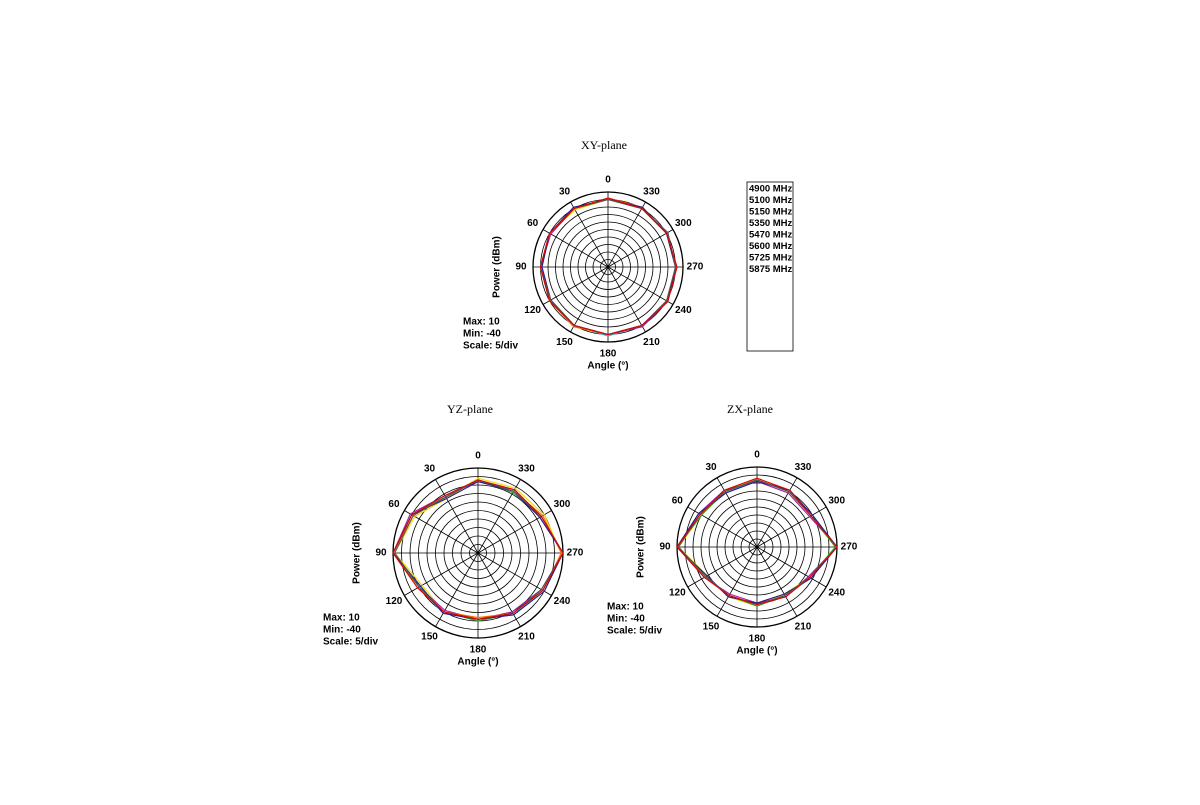  Describe the element at coordinates (771, 223) in the screenshot. I see `legend-label: 5350 MHz` at that location.